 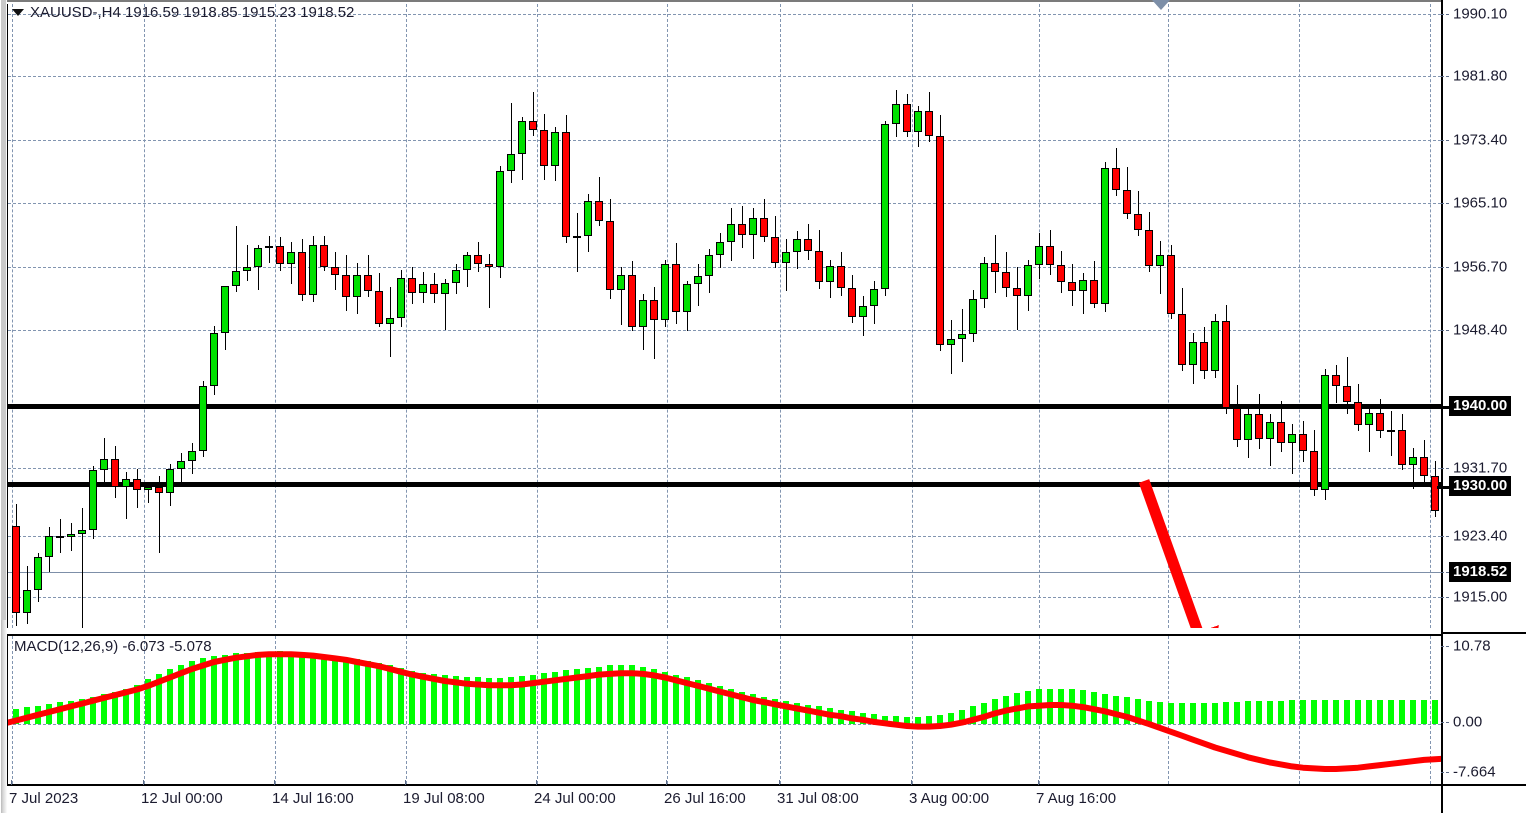 What do you see at coordinates (705, 798) in the screenshot?
I see `time-axis-label: 26 Jul 16:00` at bounding box center [705, 798].